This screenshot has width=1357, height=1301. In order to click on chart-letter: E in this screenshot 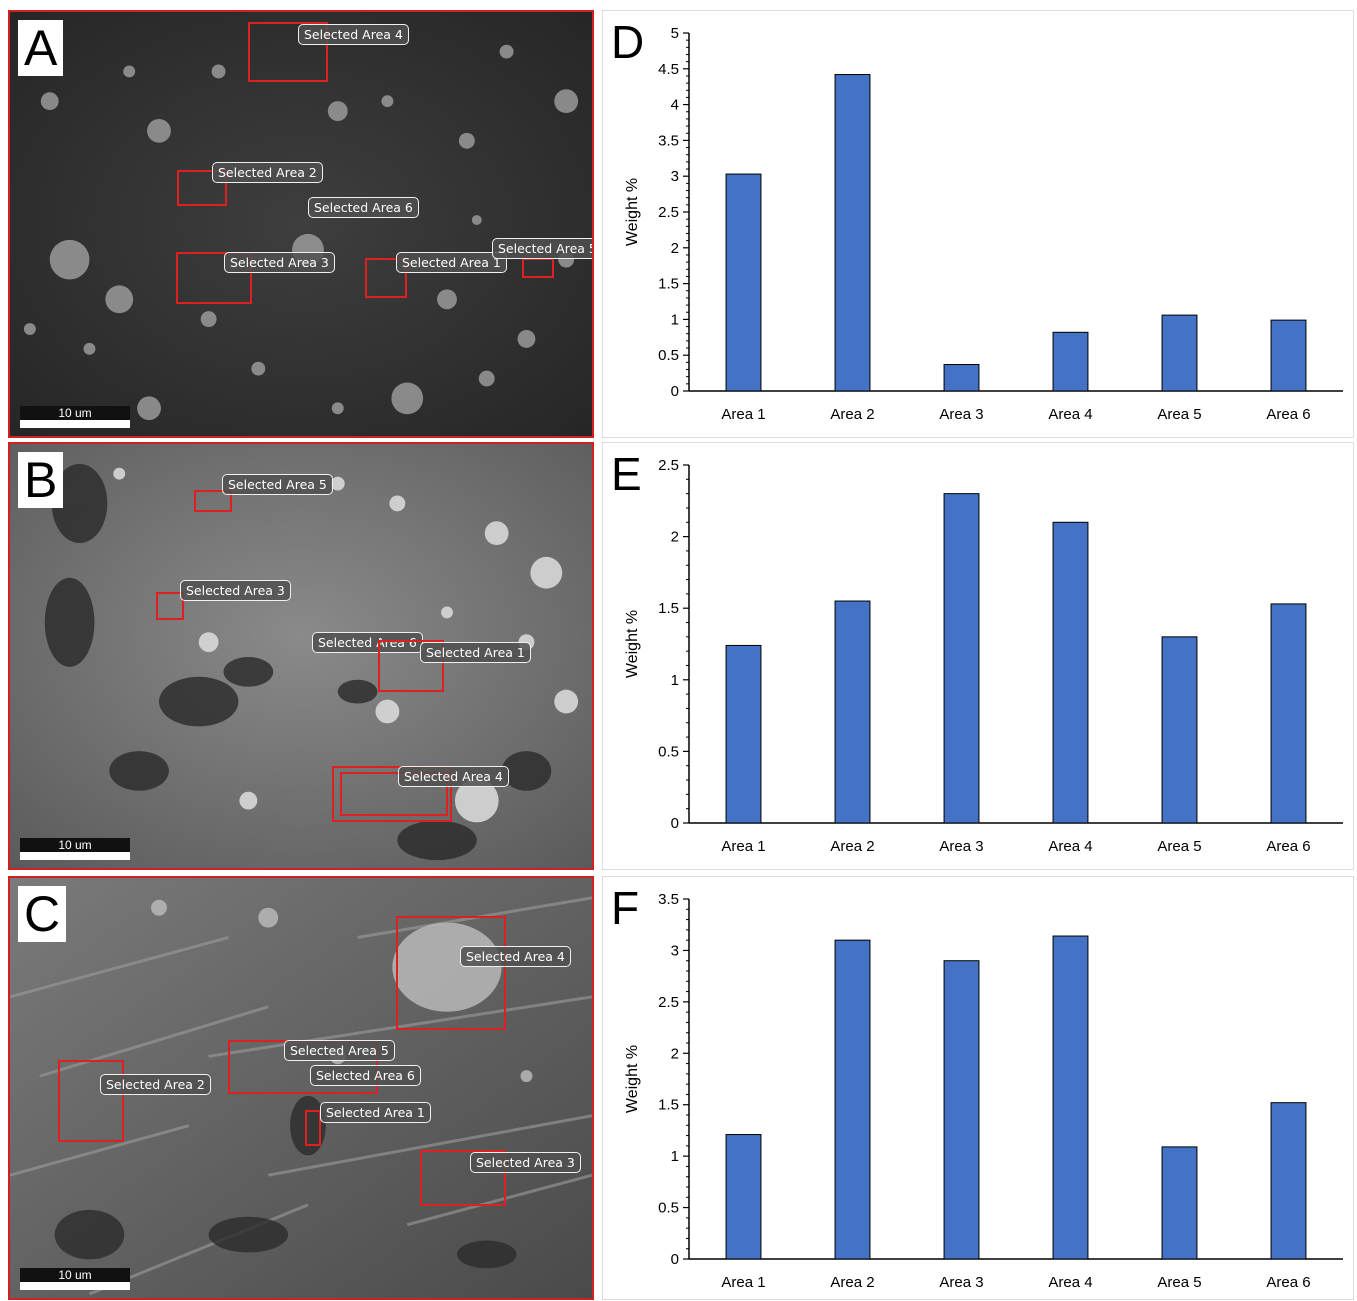, I will do `click(626, 474)`.